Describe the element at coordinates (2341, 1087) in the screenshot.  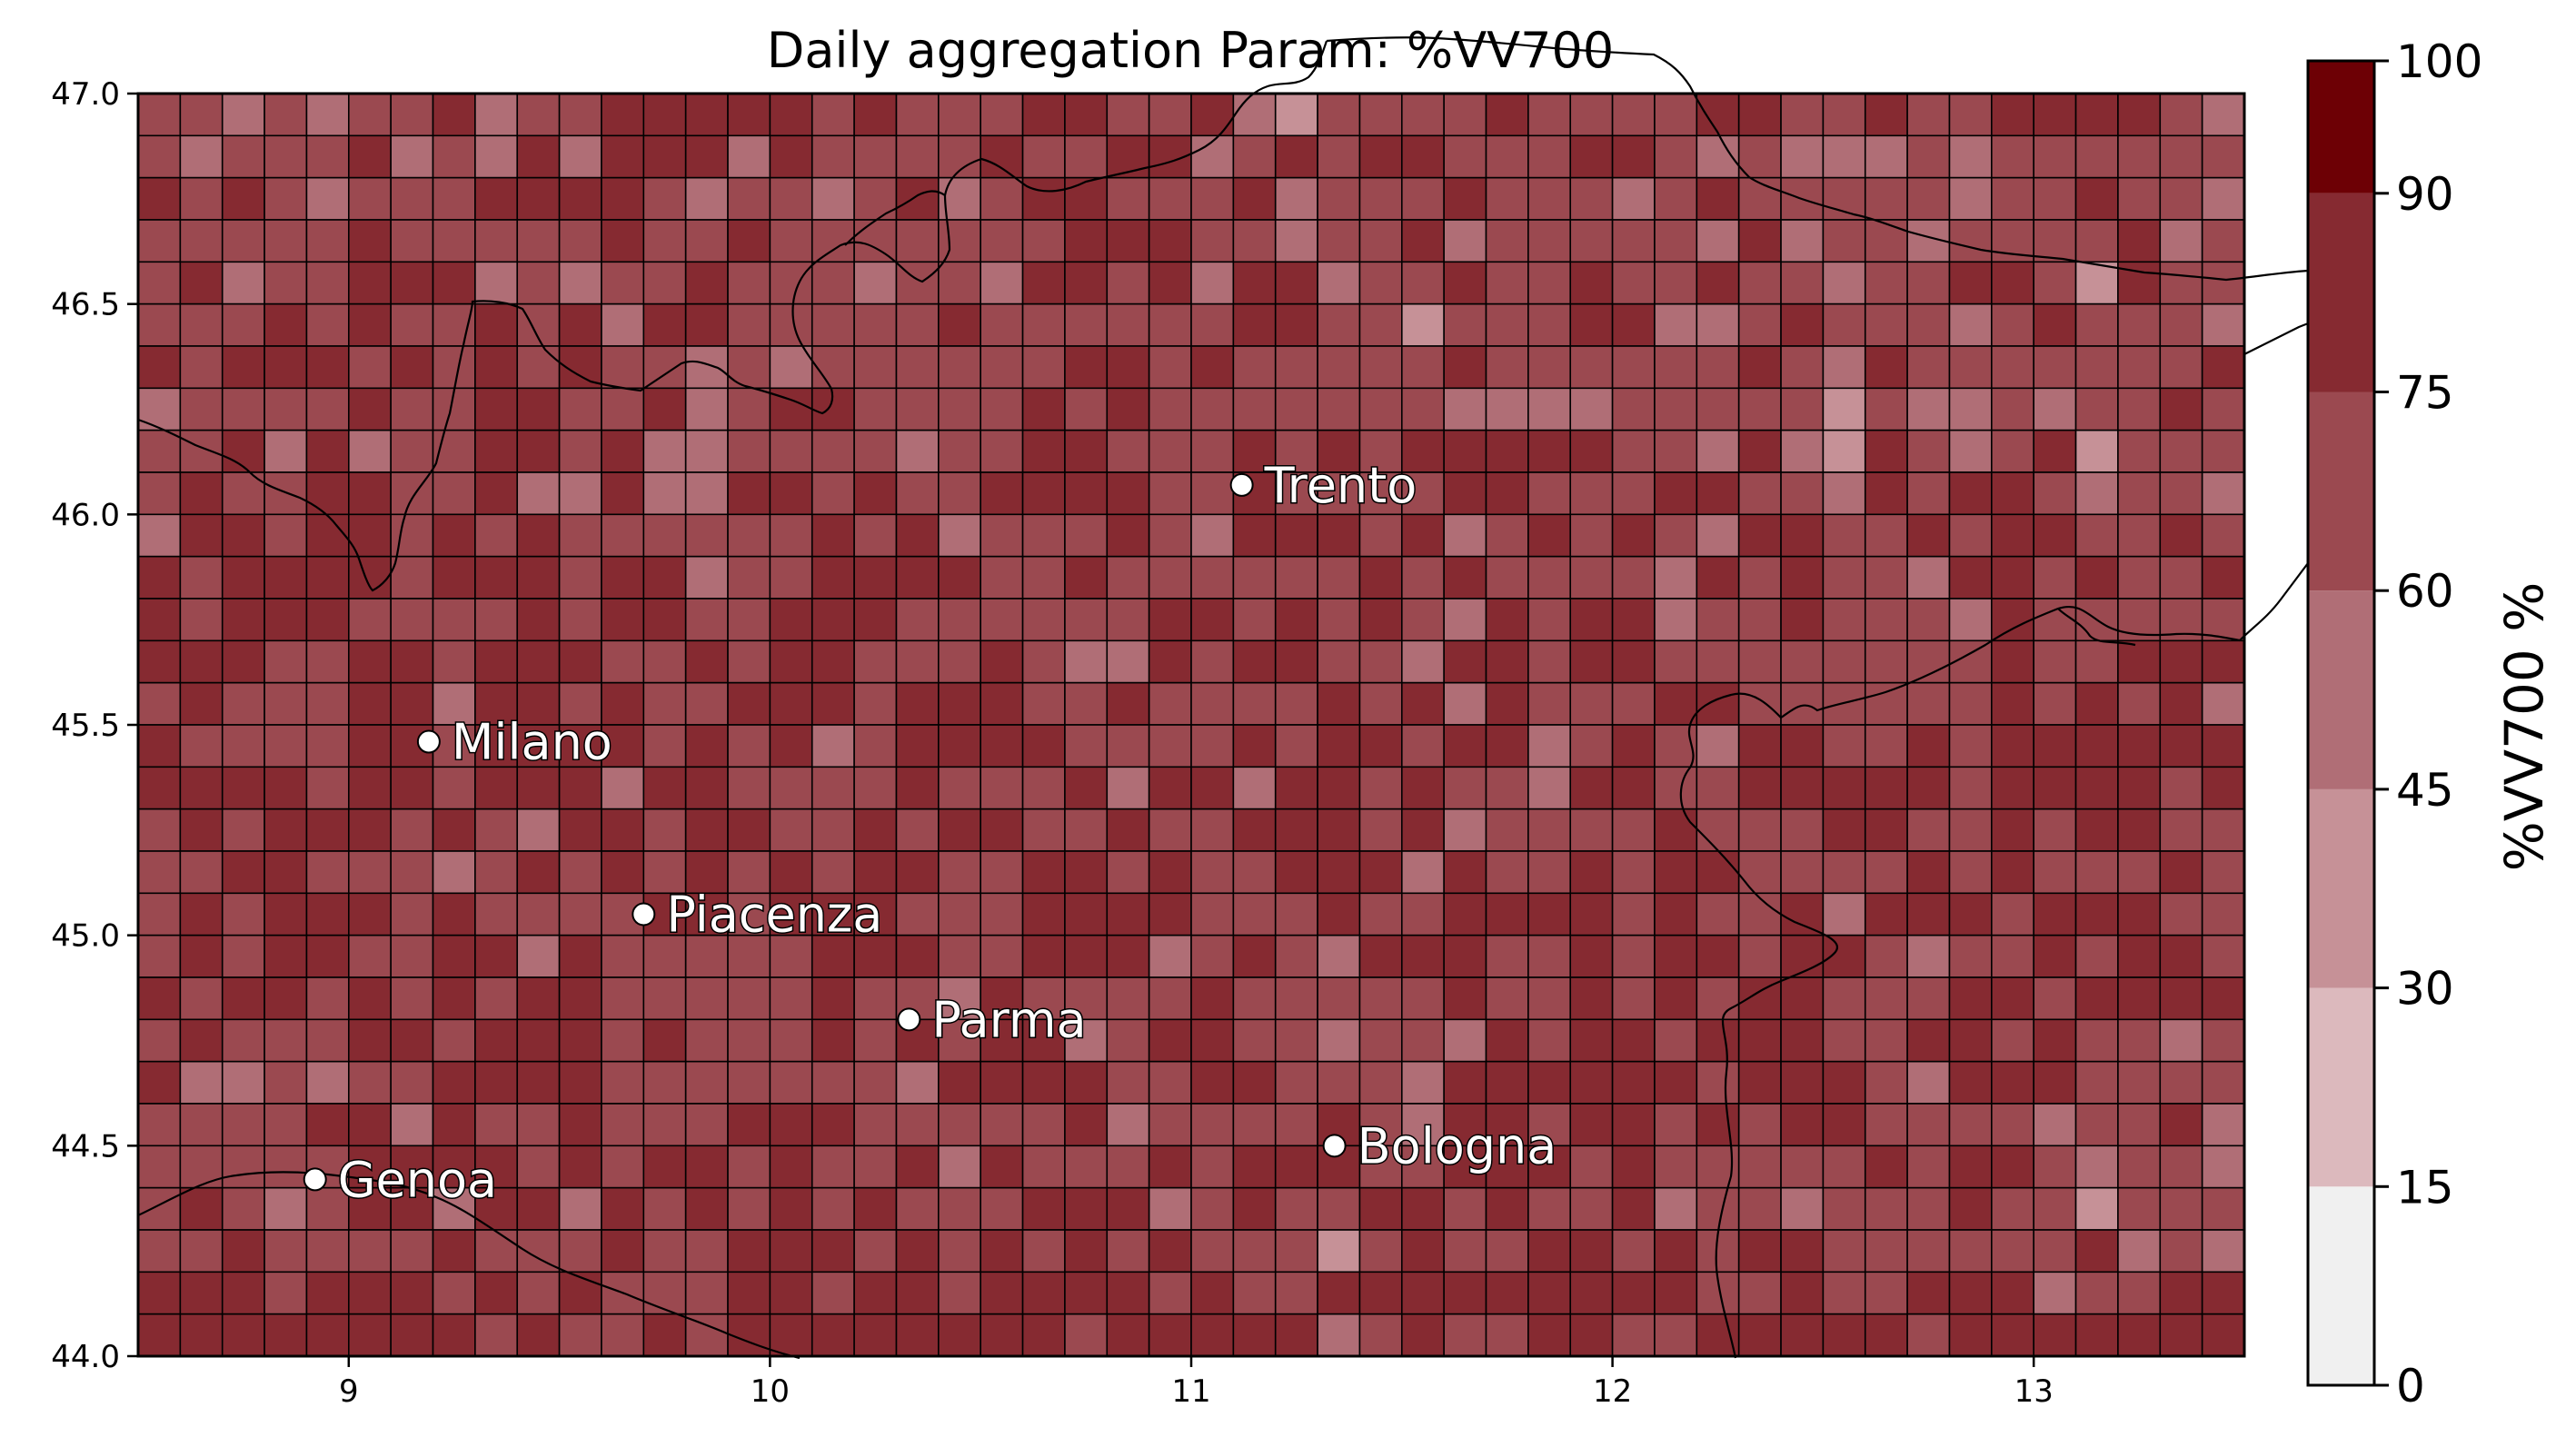
I see `colorbar-segment` at that location.